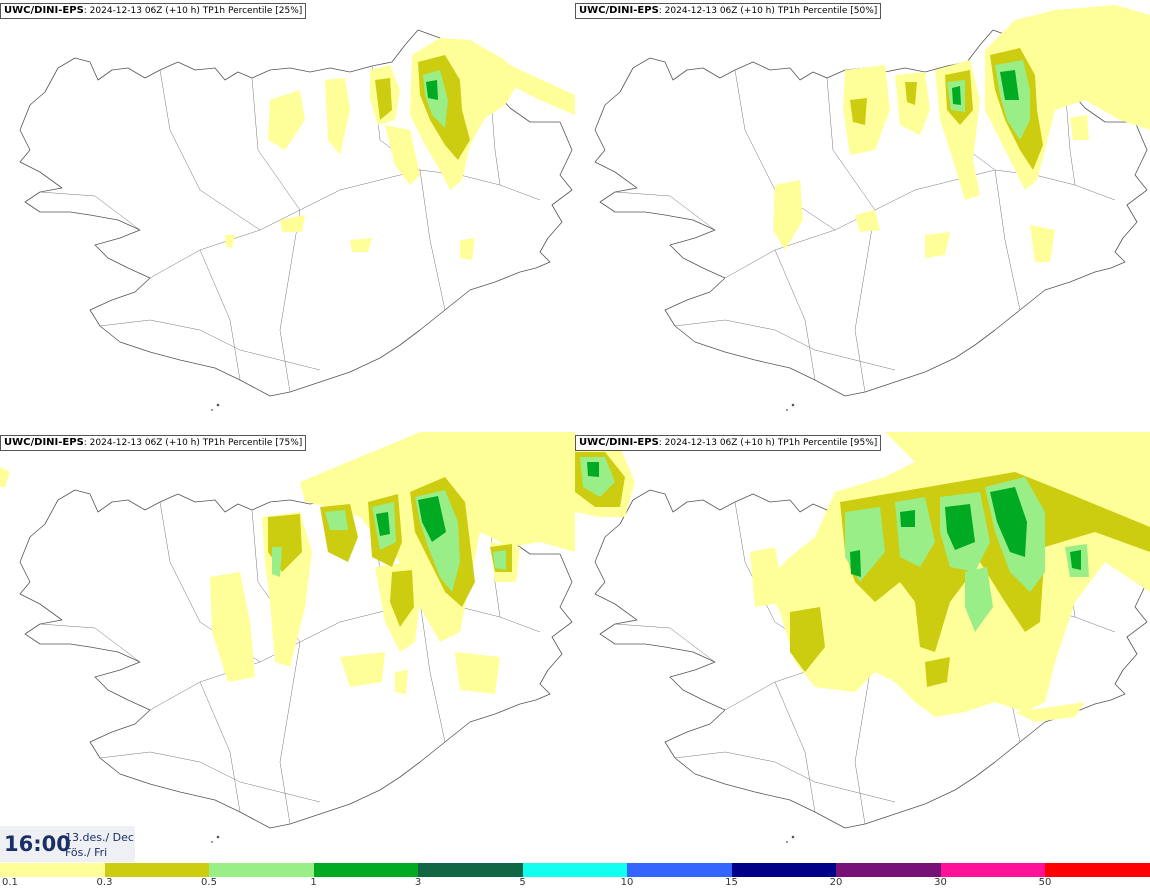 Image resolution: width=1150 pixels, height=891 pixels. I want to click on valid-time-clock: 16:00, so click(37, 844).